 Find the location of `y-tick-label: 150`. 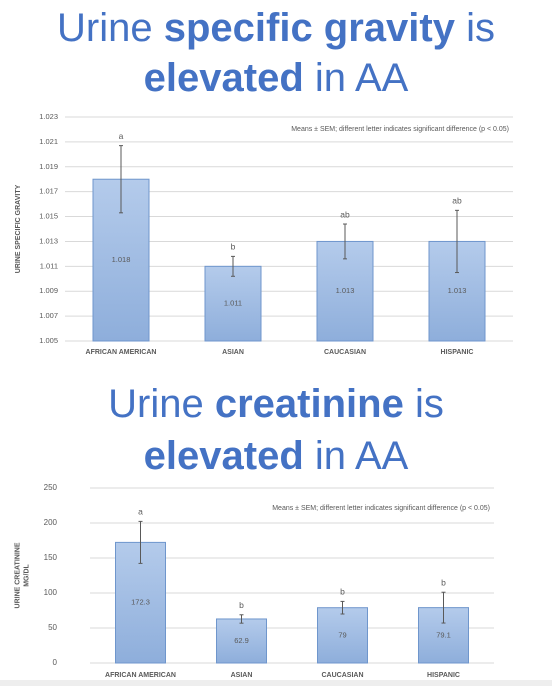

y-tick-label: 150 is located at coordinates (51, 557).